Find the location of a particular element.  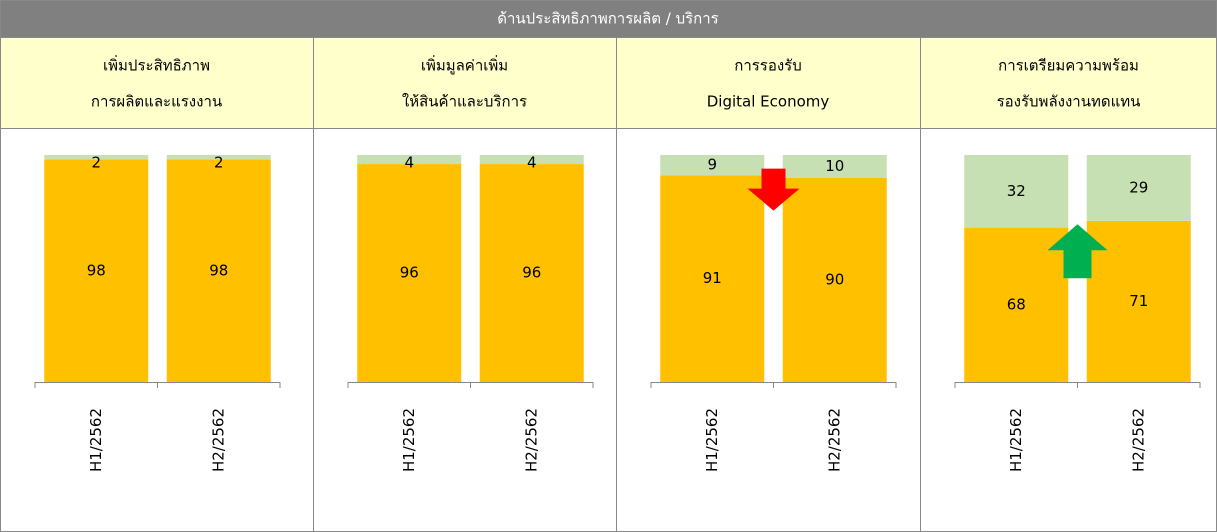

header-title: ด้านประสิทธิภาพการผลิต / บริการ is located at coordinates (607, 19).